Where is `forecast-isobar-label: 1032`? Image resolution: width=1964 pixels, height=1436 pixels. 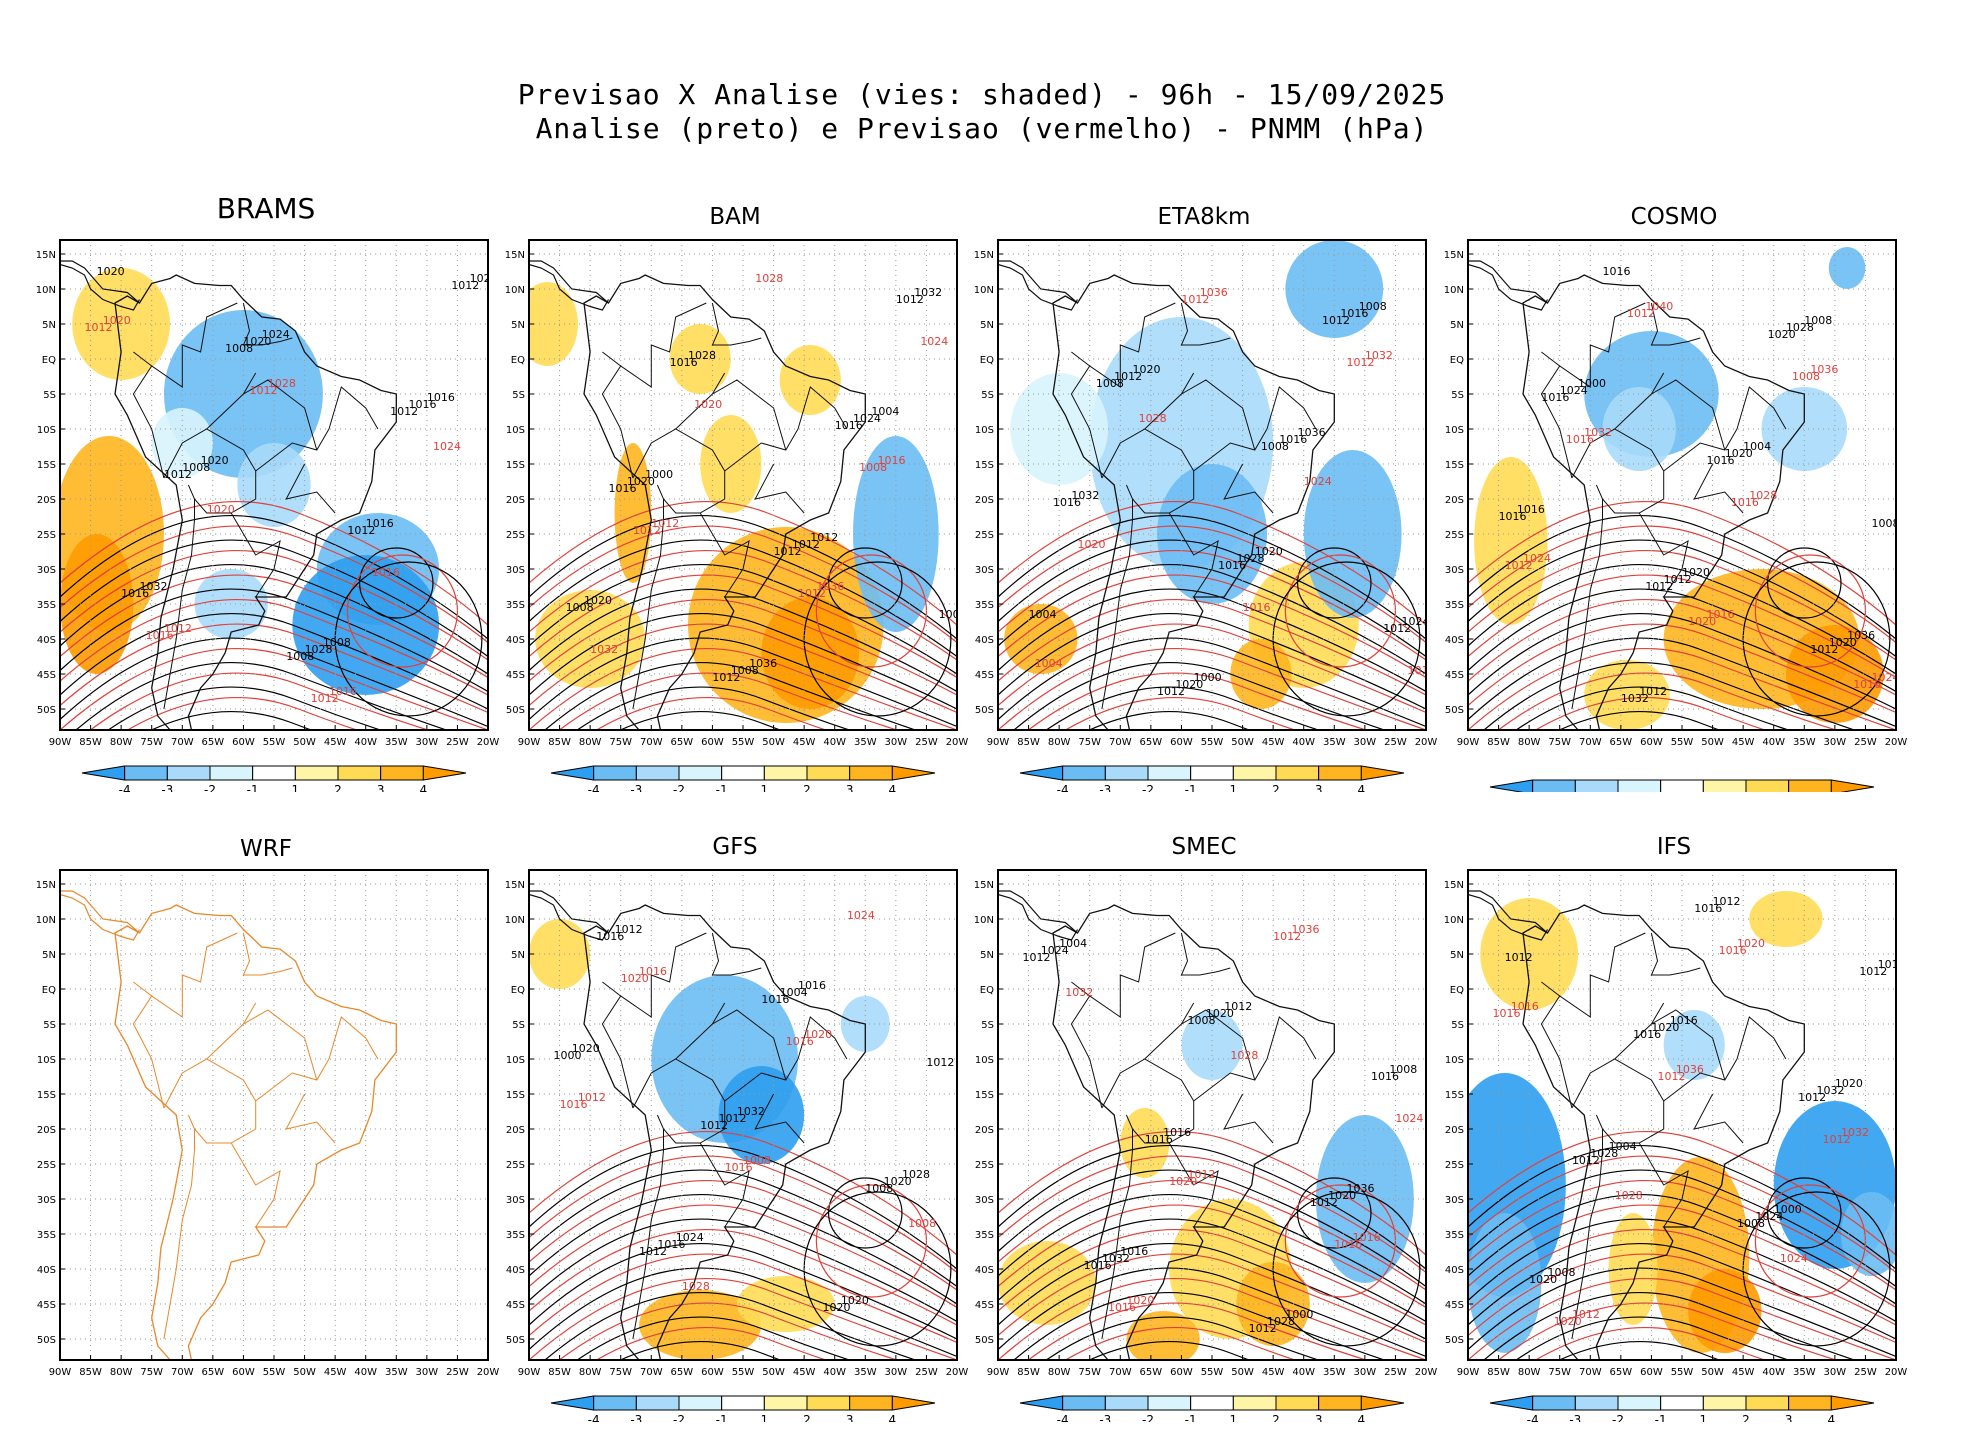
forecast-isobar-label: 1032 is located at coordinates (1855, 1132).